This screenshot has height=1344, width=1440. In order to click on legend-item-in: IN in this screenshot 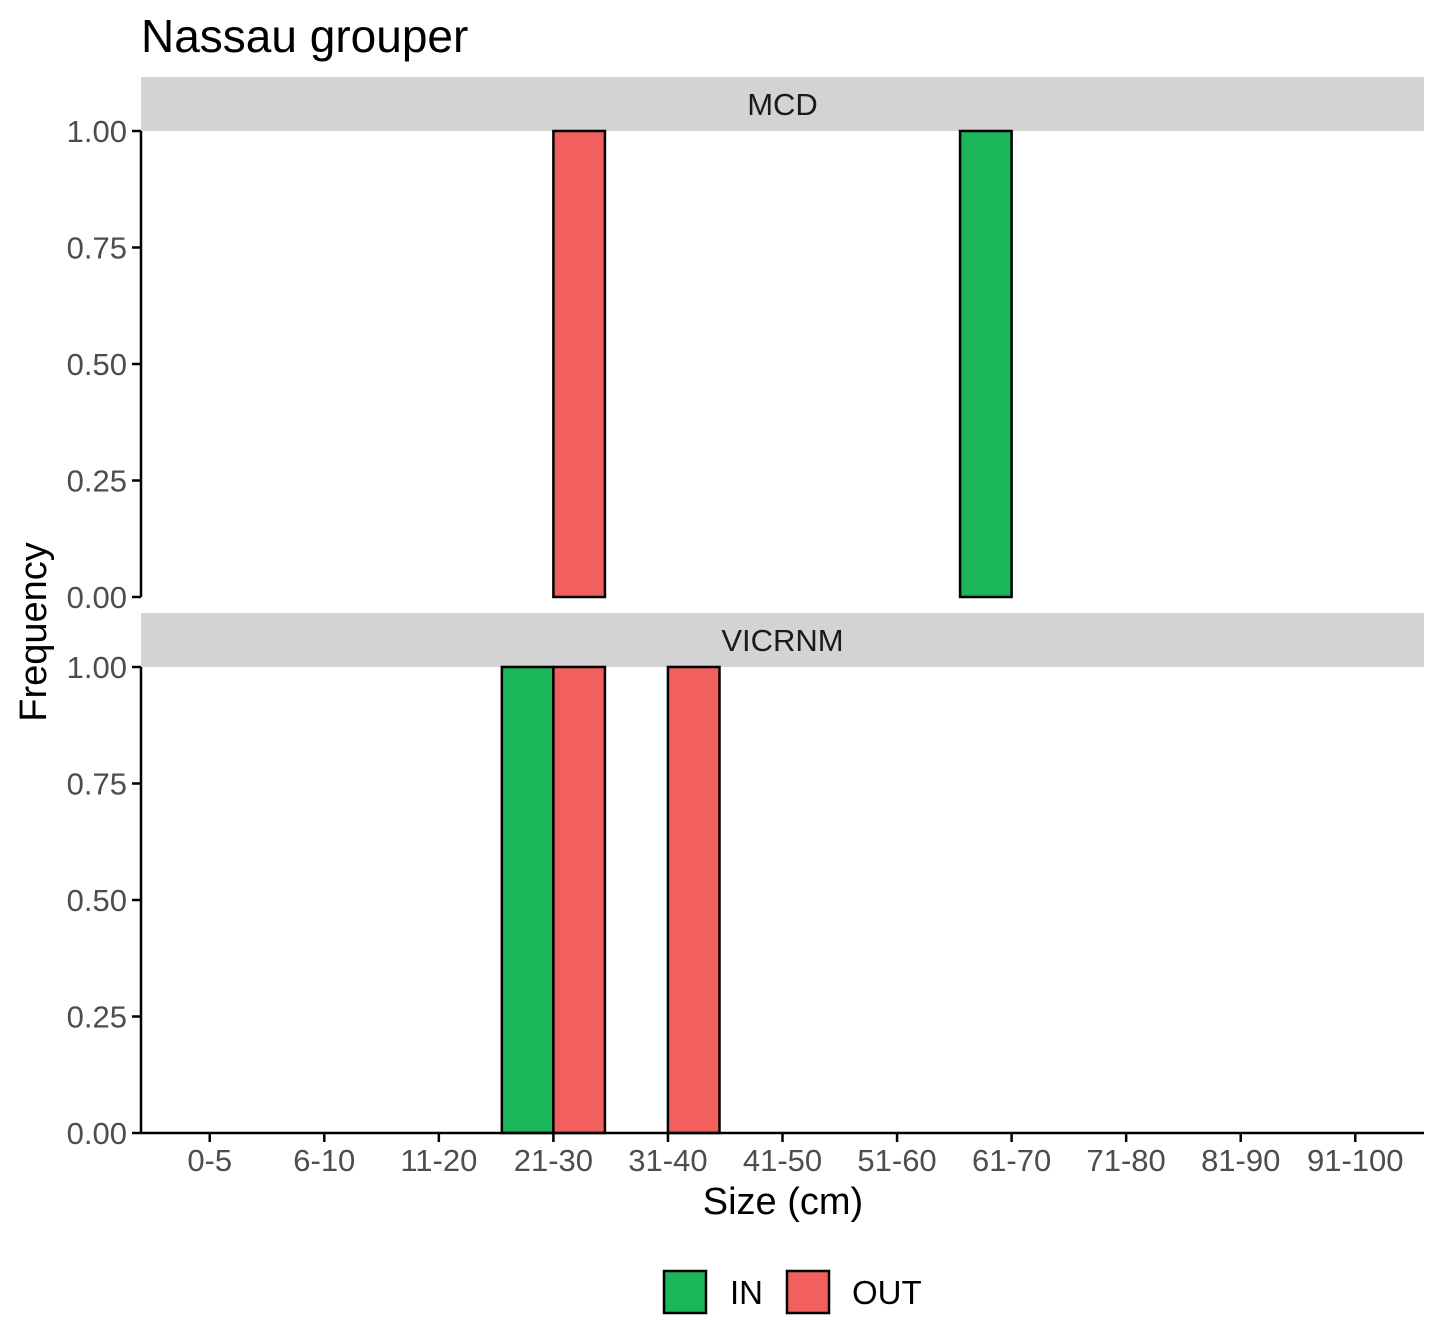, I will do `click(712, 1292)`.